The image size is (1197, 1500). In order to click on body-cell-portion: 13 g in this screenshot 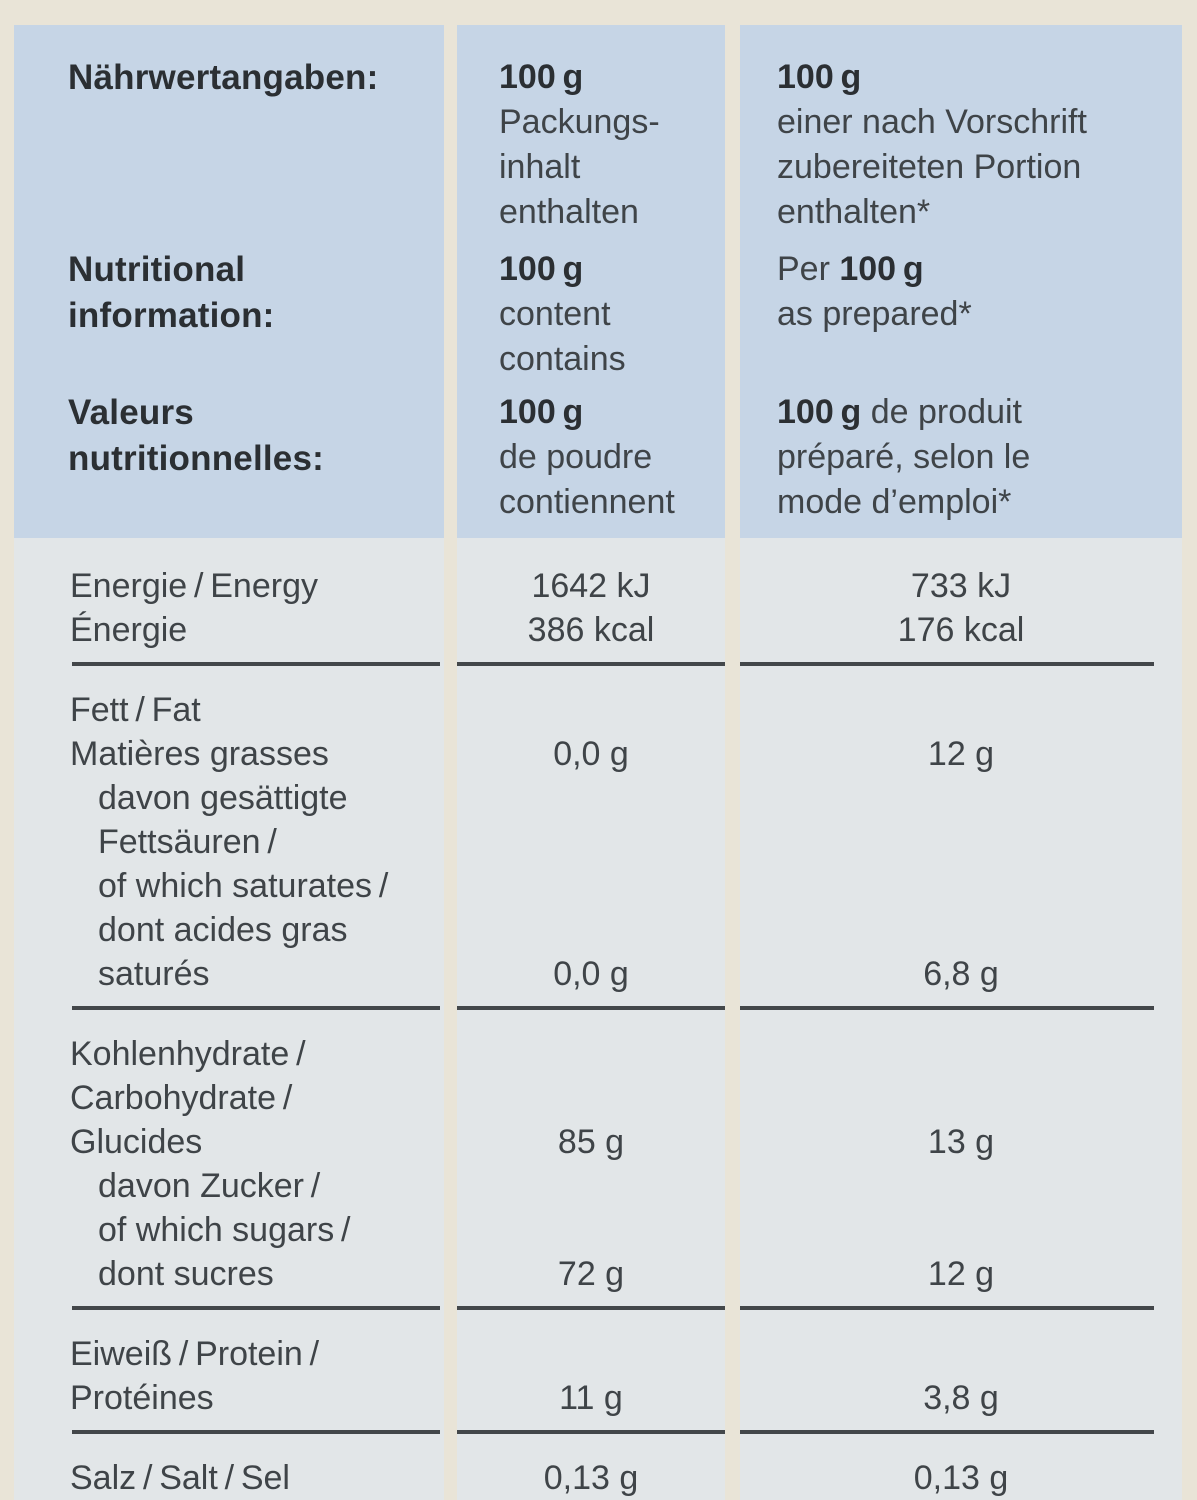, I will do `click(961, 1142)`.